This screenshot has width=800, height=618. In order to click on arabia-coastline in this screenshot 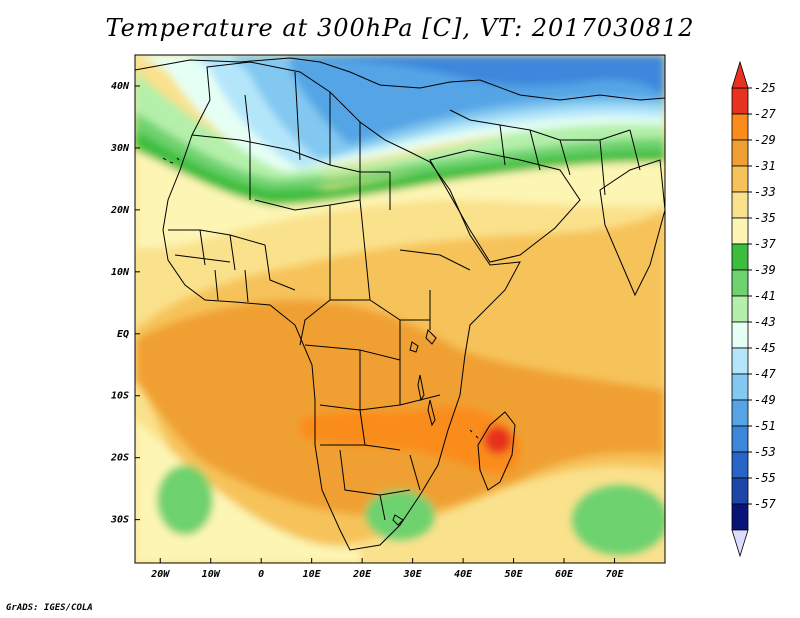, I will do `click(505, 206)`.